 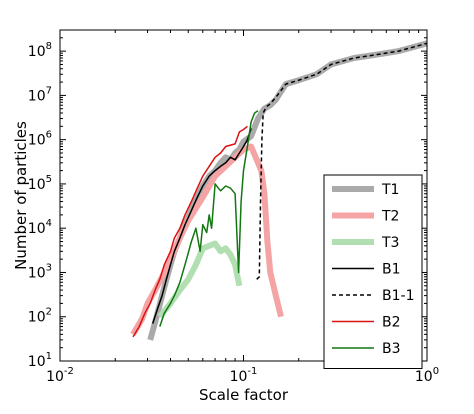 What do you see at coordinates (60, 375) in the screenshot?
I see `x-tick-label: 10⁻²` at bounding box center [60, 375].